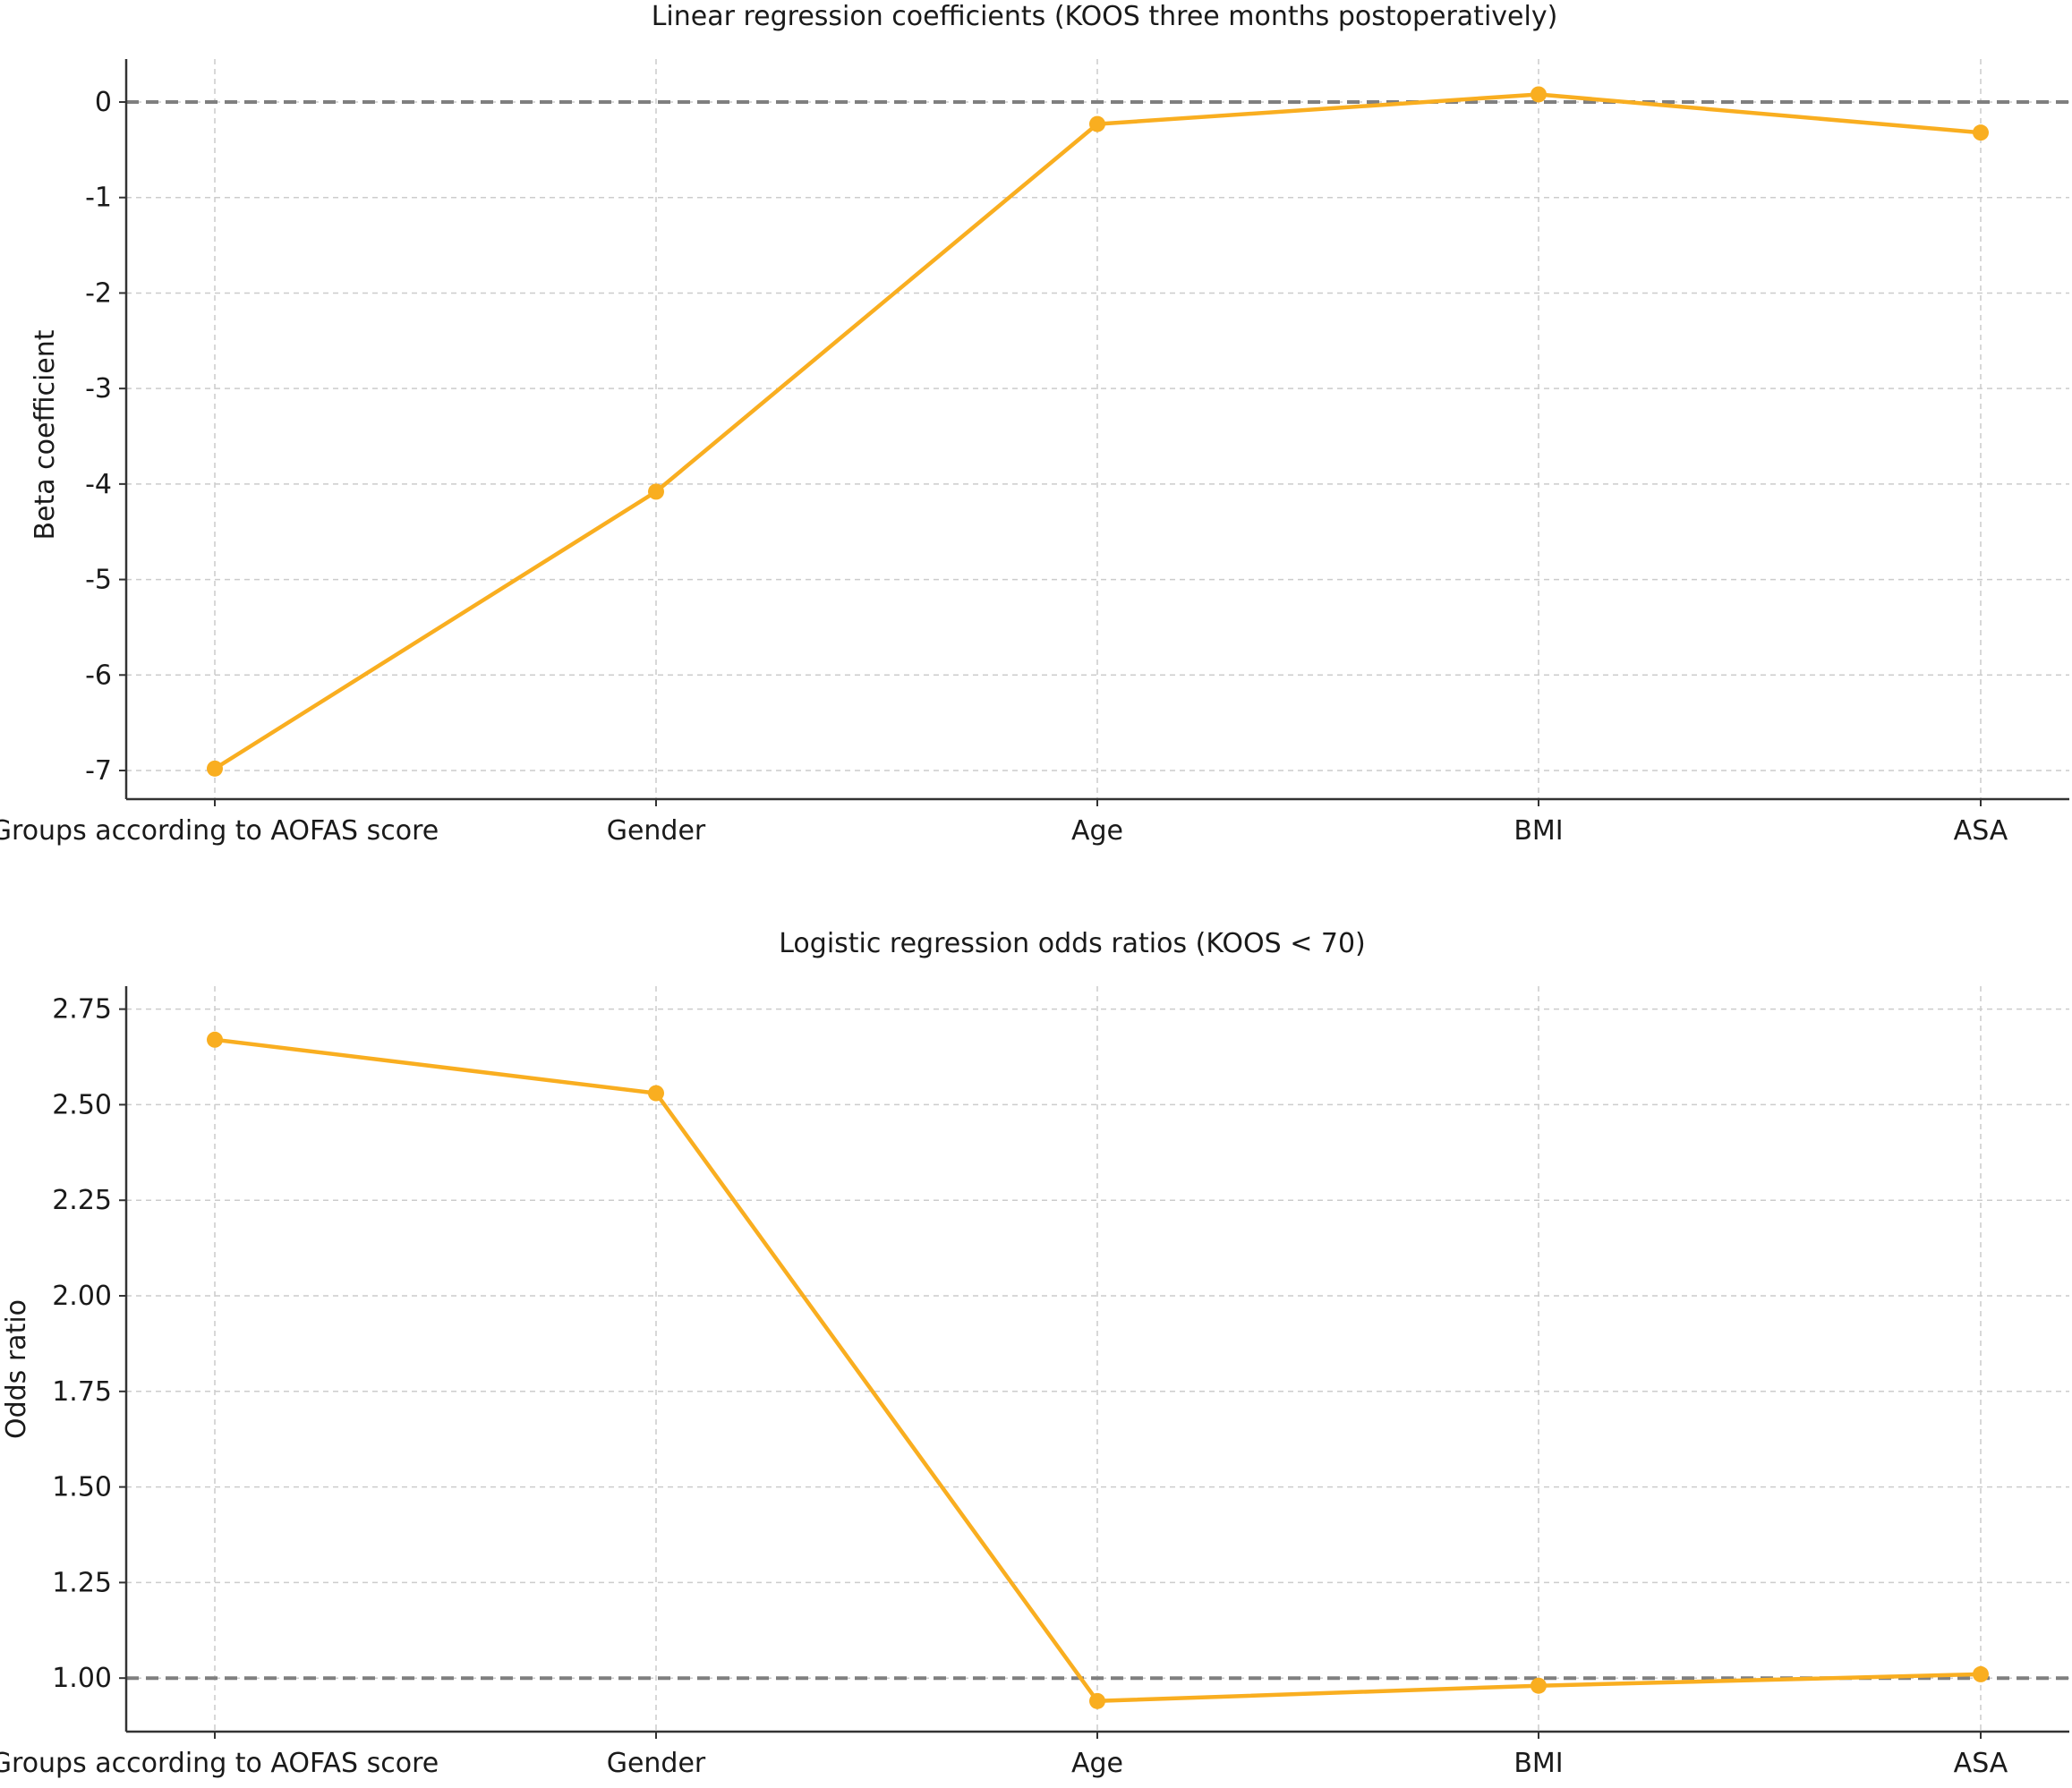 The height and width of the screenshot is (1788, 2072). Describe the element at coordinates (82, 1010) in the screenshot. I see `y-tick-label: 2.75` at that location.